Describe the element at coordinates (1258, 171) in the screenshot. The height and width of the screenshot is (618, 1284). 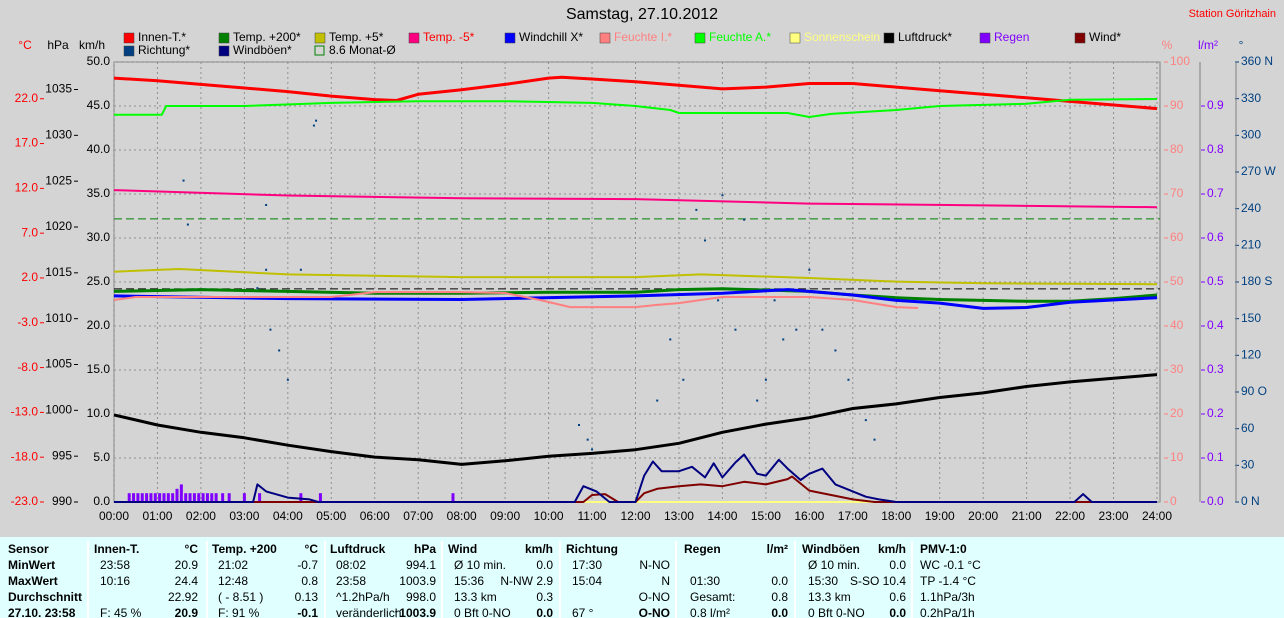
I see `y-tick-label: 270 W` at that location.